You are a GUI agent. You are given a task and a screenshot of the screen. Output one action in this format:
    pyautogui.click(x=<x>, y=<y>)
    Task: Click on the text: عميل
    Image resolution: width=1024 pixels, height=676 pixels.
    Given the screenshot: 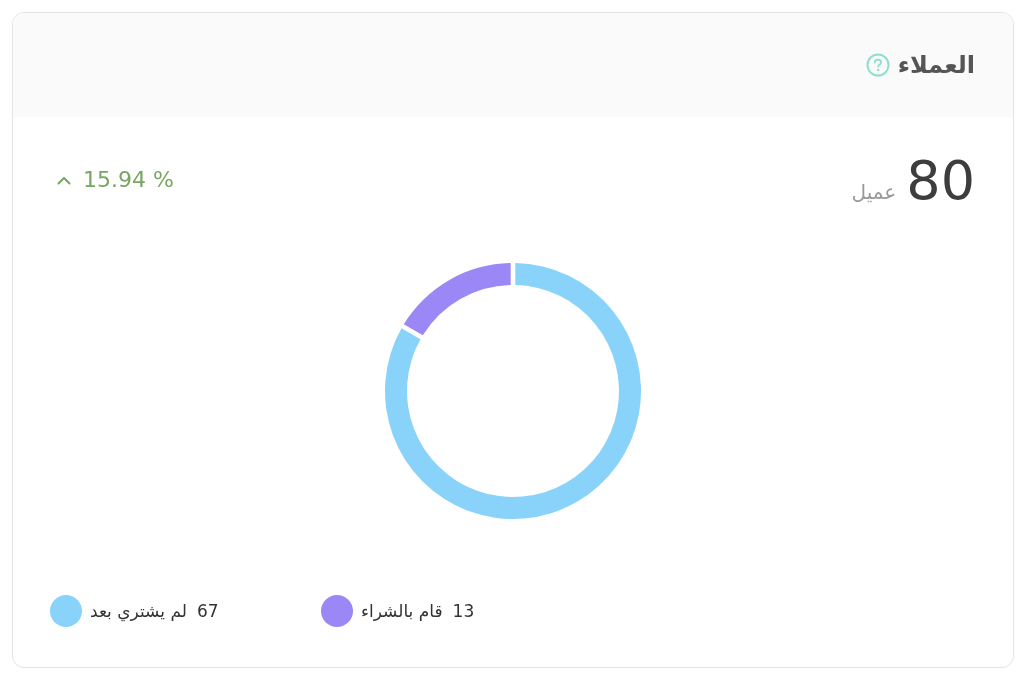 What is the action you would take?
    pyautogui.click(x=874, y=192)
    